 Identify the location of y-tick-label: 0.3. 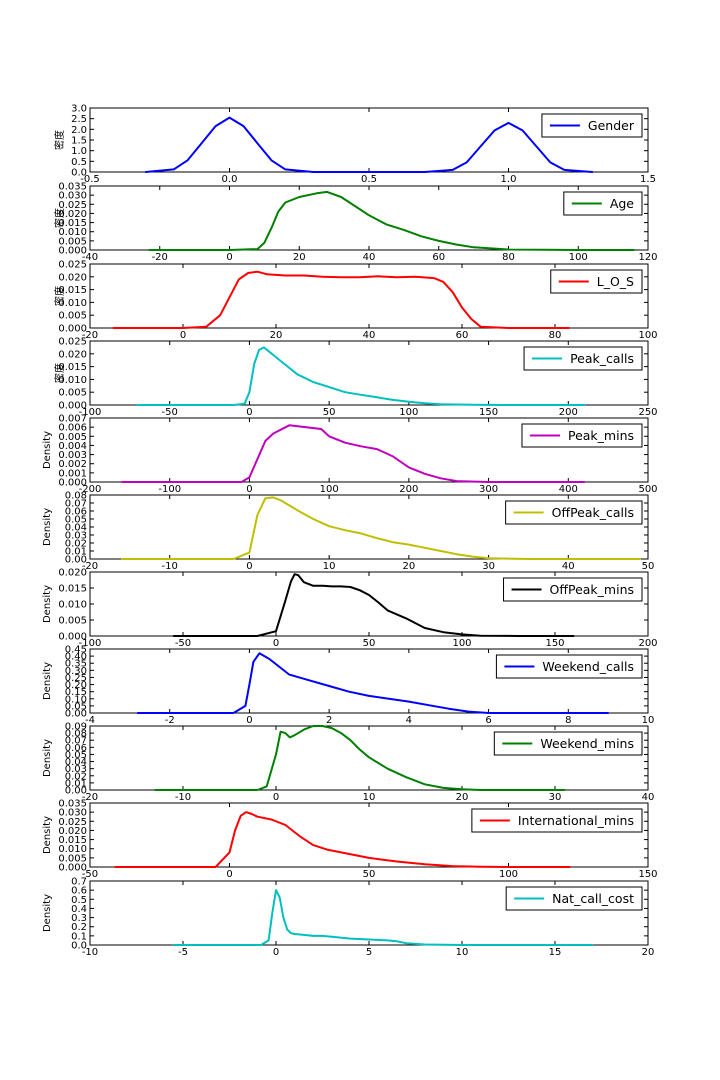
(79, 918).